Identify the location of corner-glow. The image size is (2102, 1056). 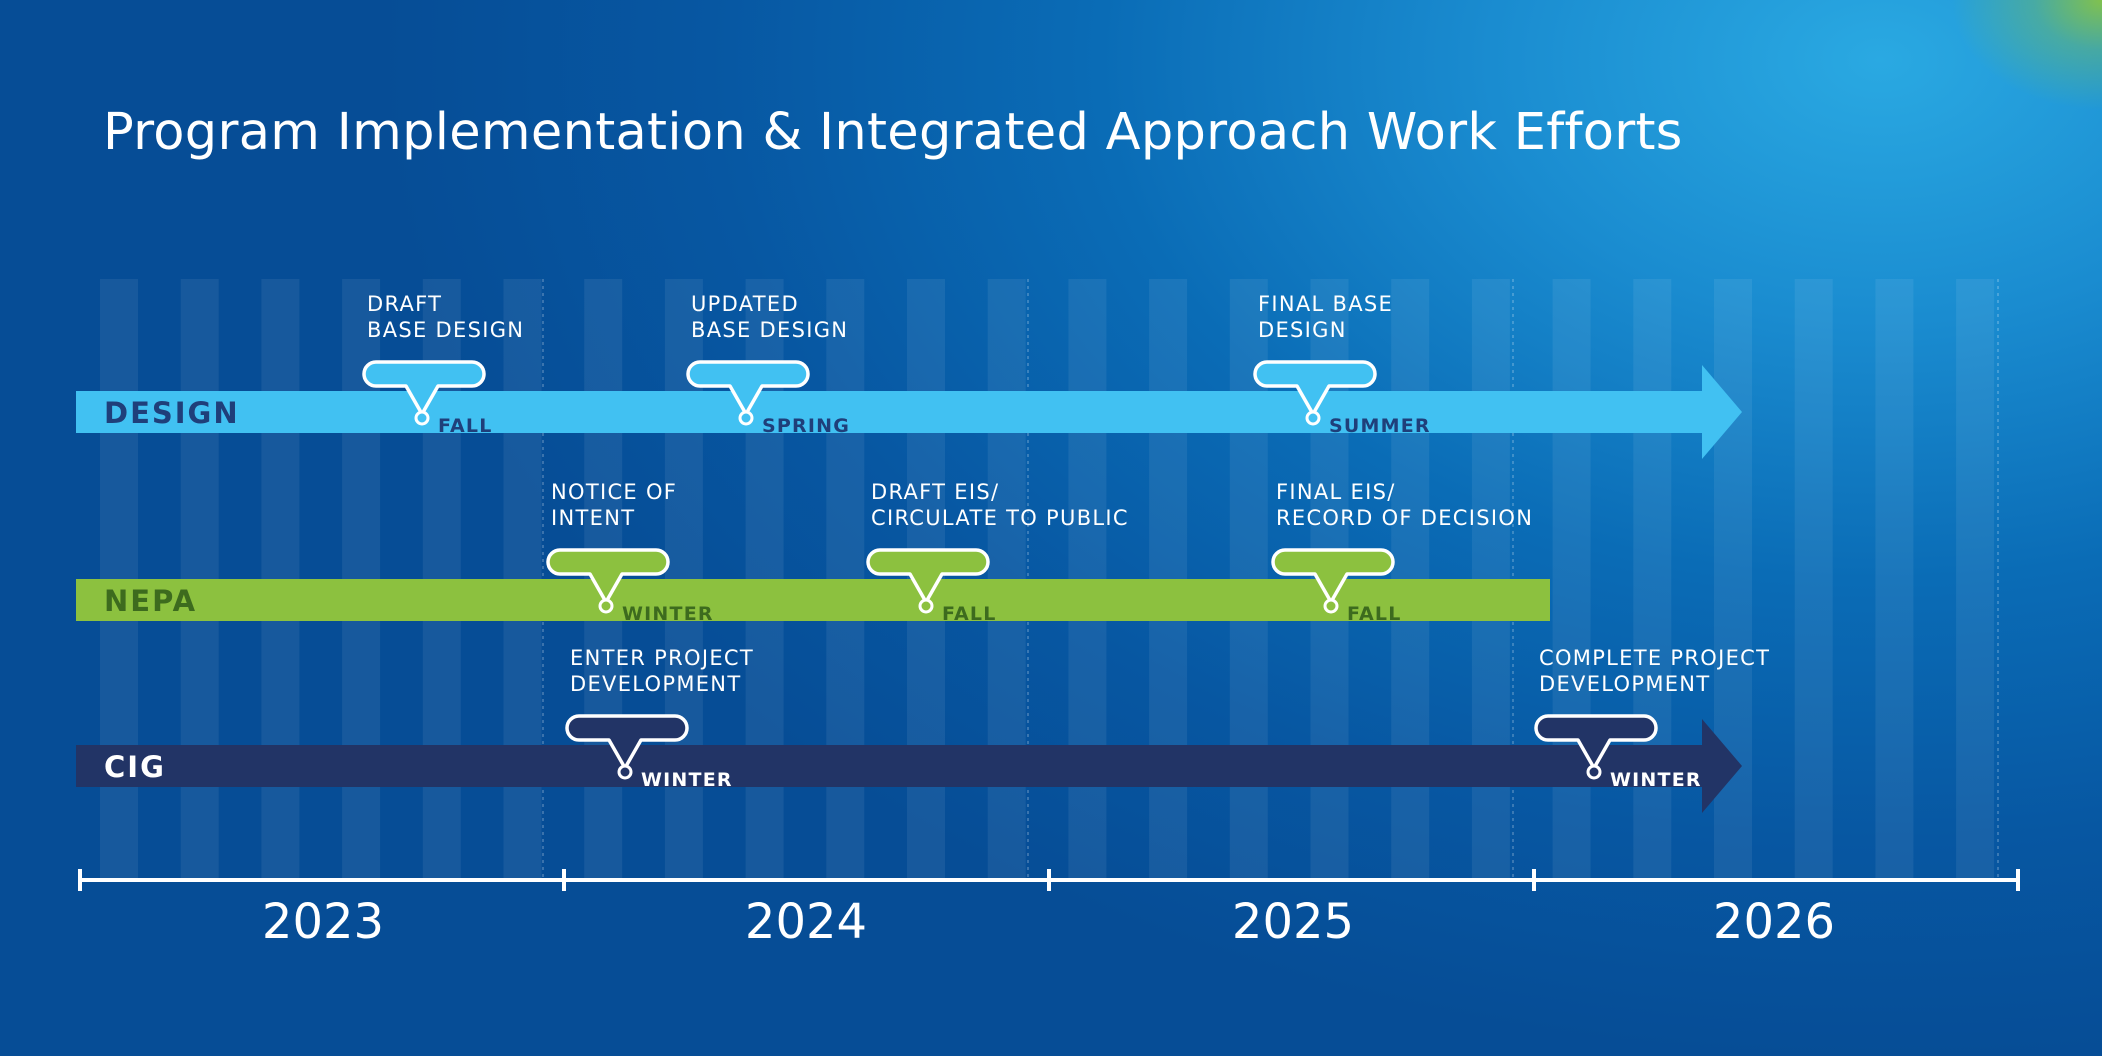
(1972, 75).